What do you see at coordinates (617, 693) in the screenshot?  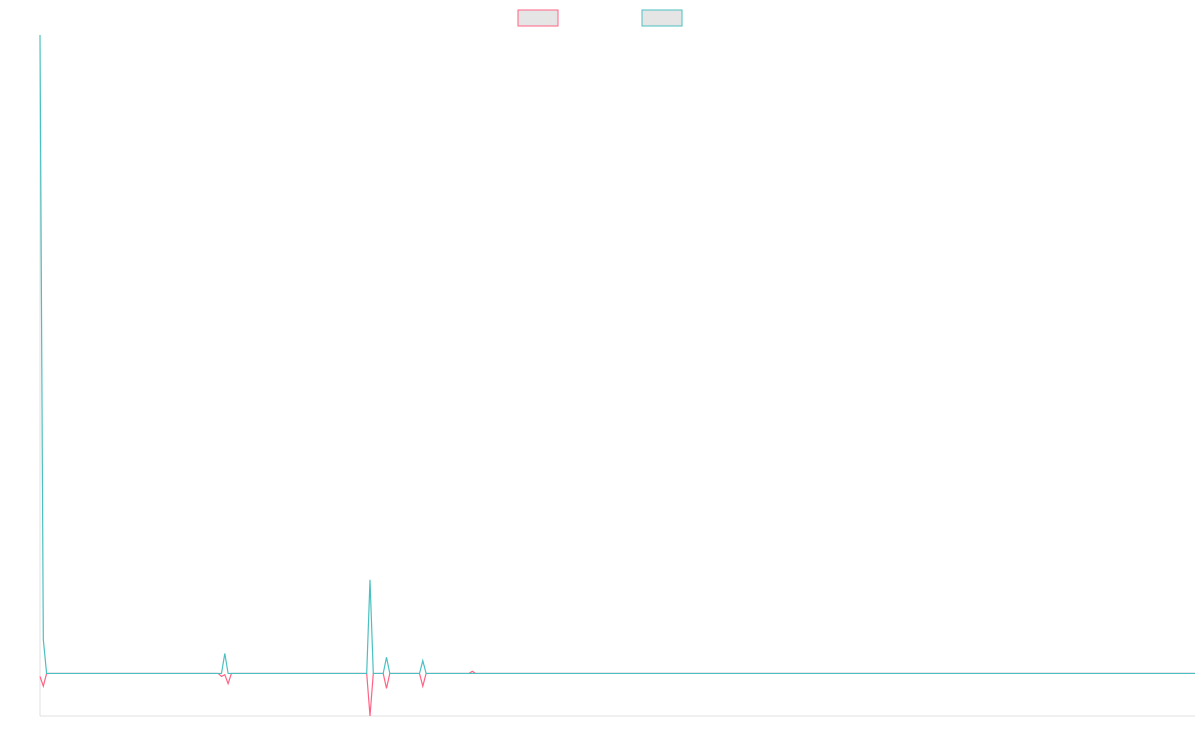 I see `series-line` at bounding box center [617, 693].